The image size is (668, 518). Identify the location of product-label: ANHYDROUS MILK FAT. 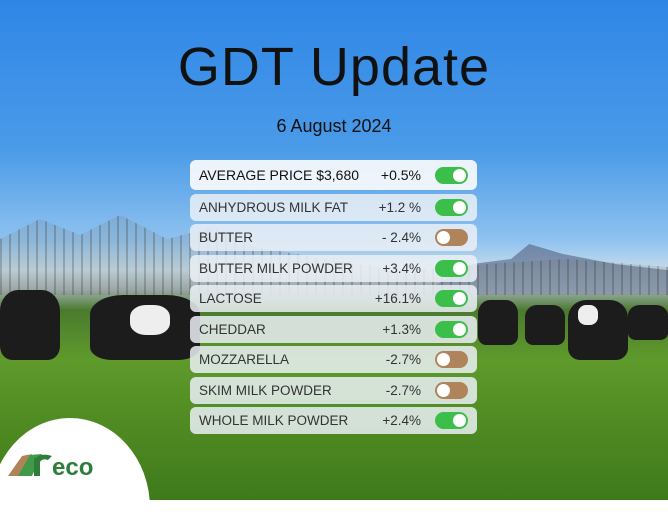
(274, 207).